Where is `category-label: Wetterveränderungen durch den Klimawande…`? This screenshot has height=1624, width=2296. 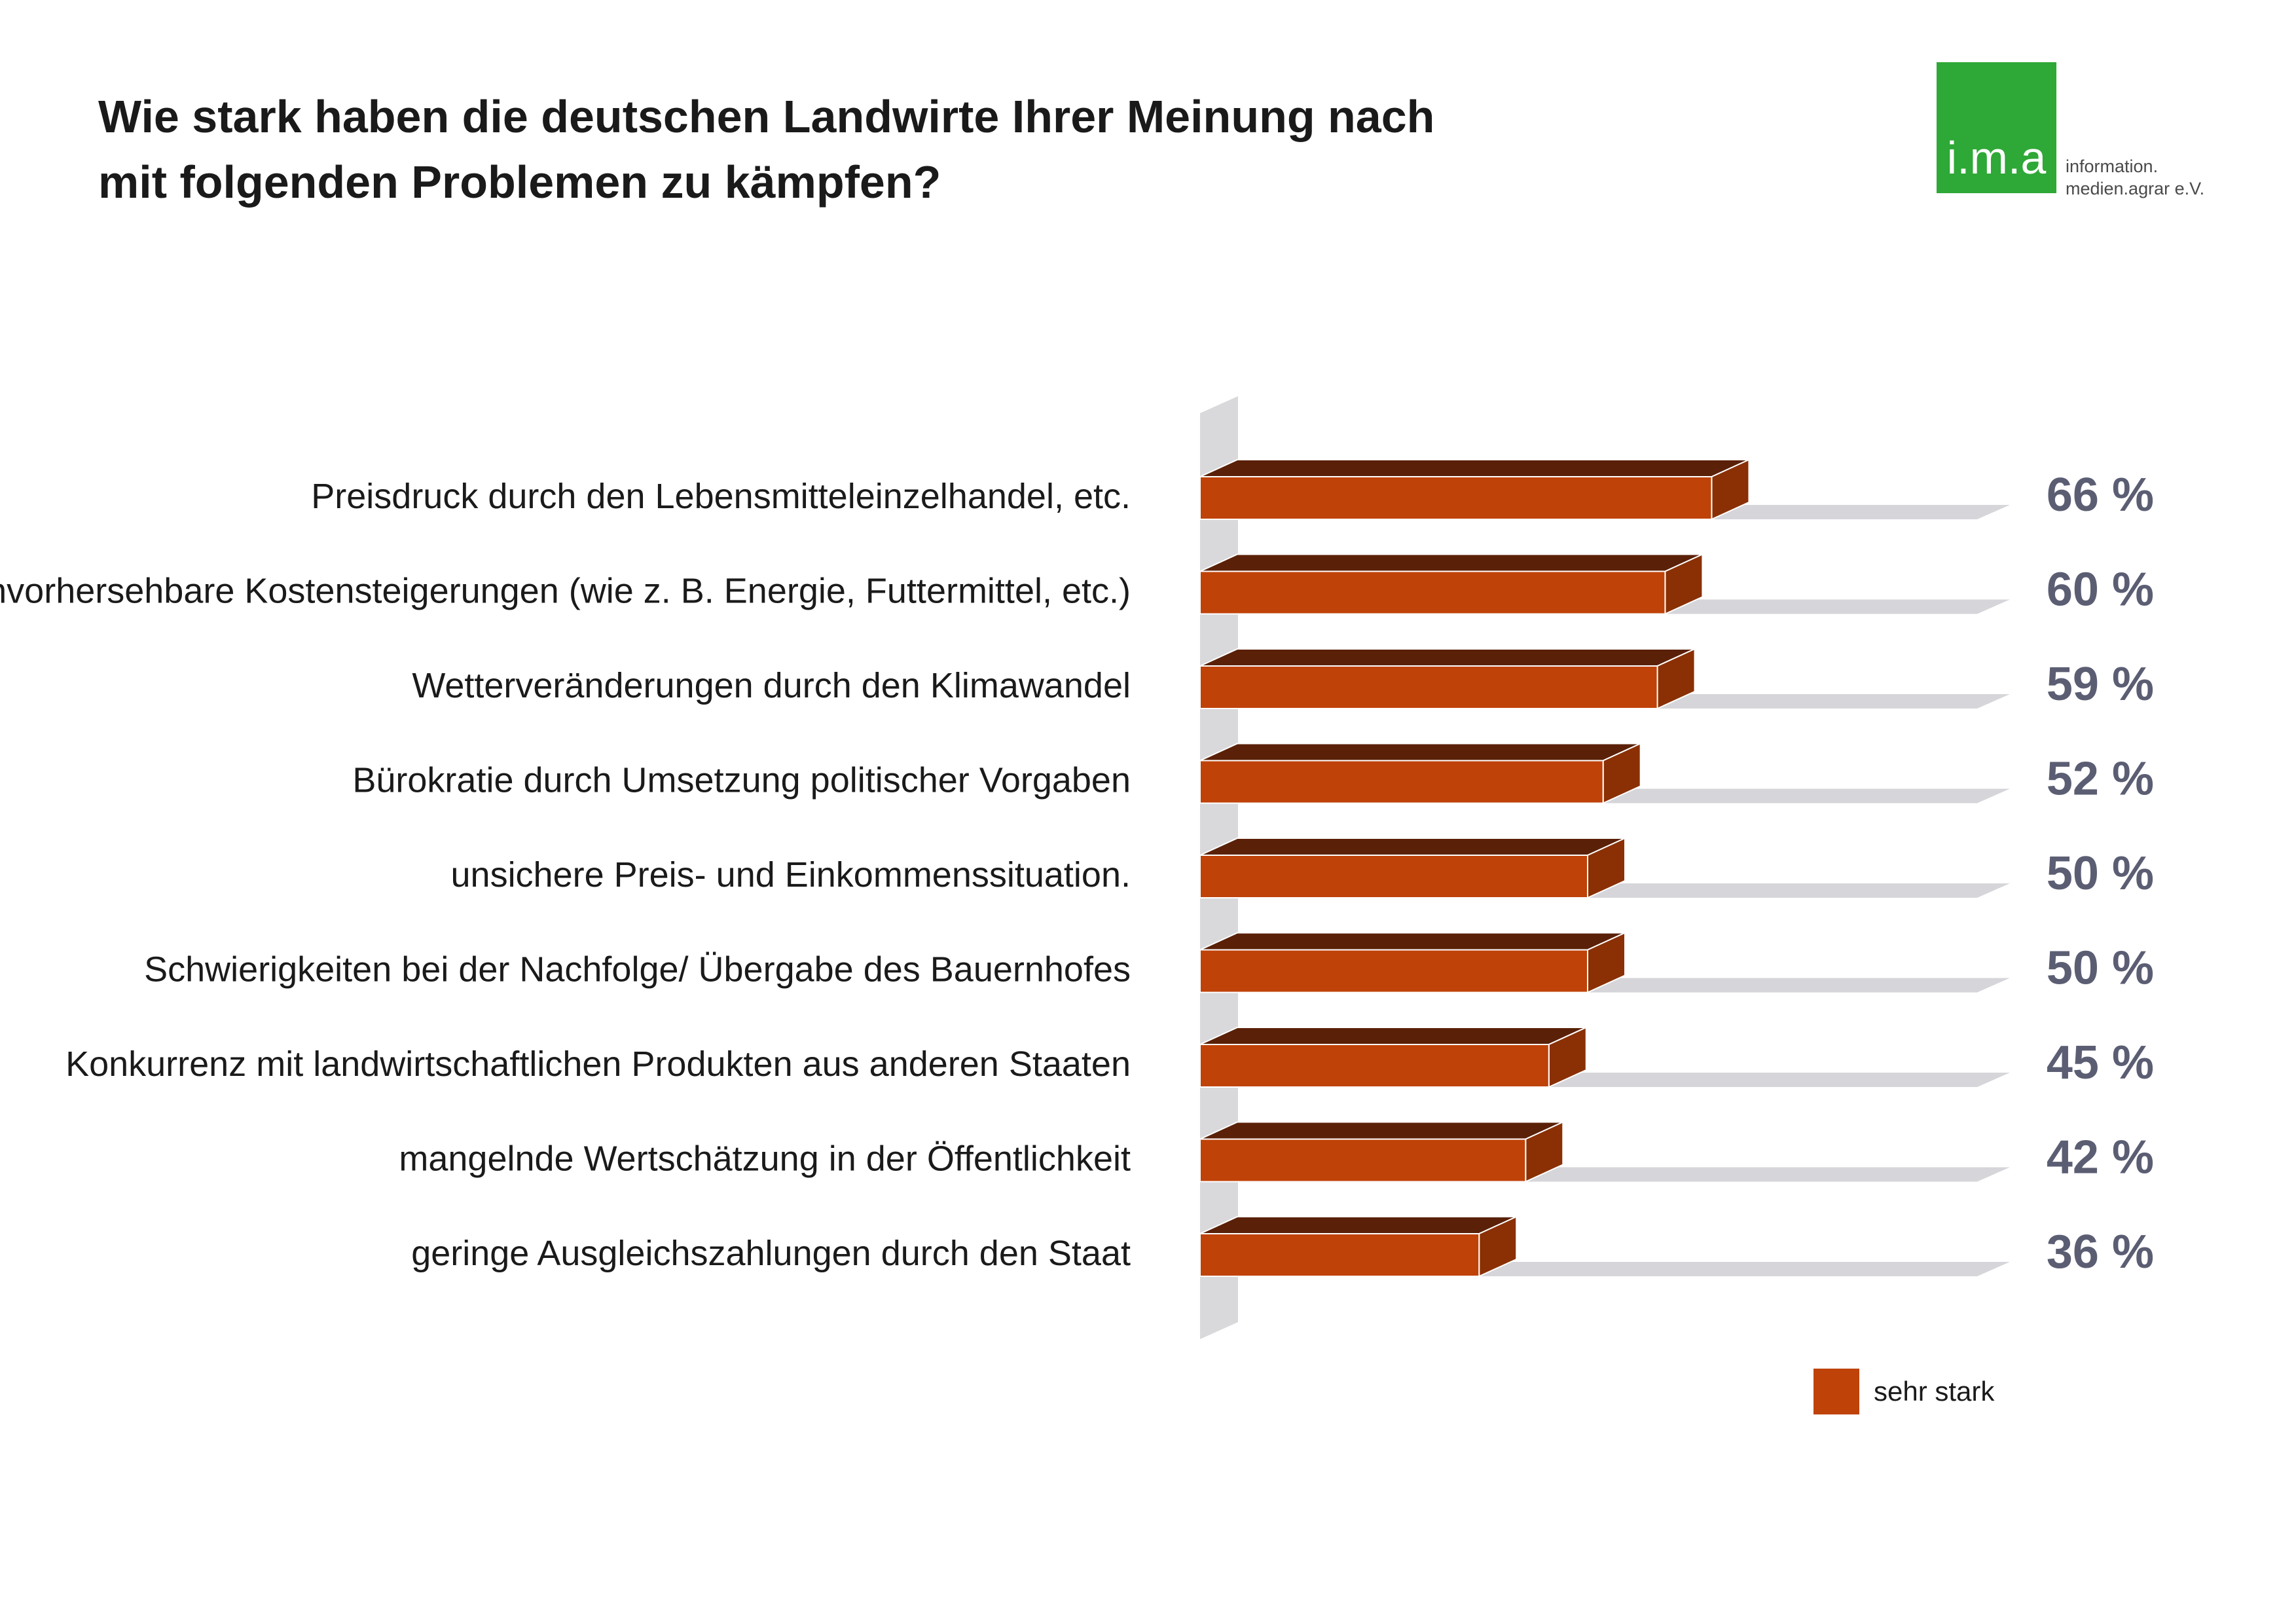 category-label: Wetterveränderungen durch den Klimawande… is located at coordinates (771, 685).